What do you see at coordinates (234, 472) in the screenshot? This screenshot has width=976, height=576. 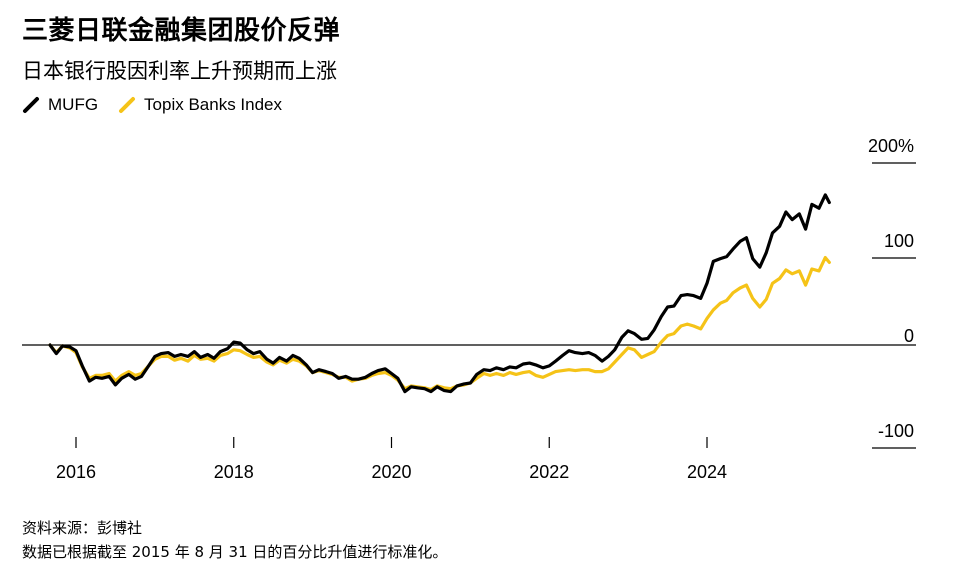 I see `x-tick-label: 2018` at bounding box center [234, 472].